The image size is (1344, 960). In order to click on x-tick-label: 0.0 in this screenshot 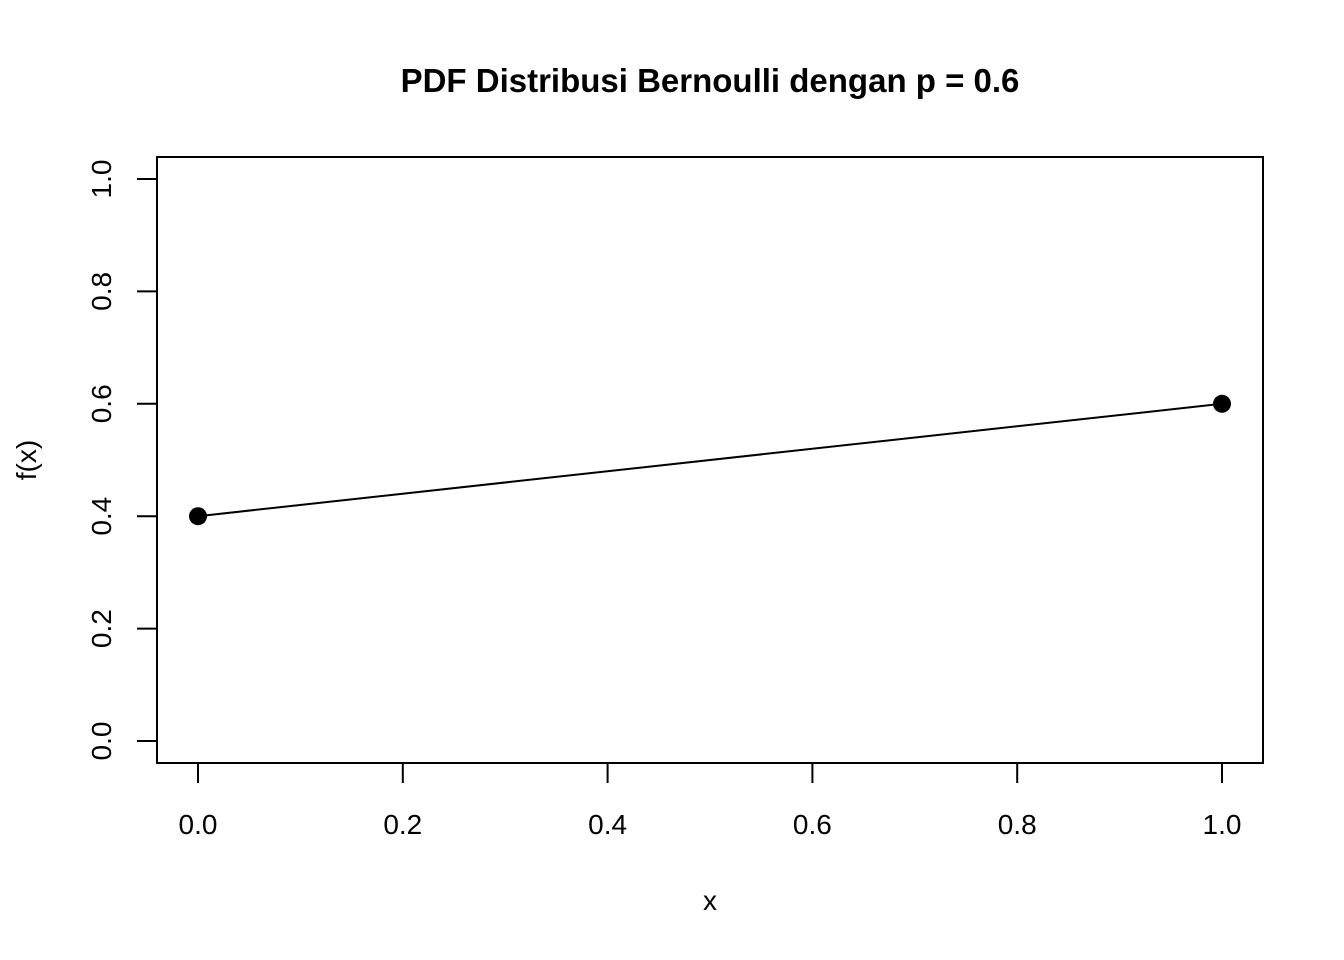, I will do `click(198, 824)`.